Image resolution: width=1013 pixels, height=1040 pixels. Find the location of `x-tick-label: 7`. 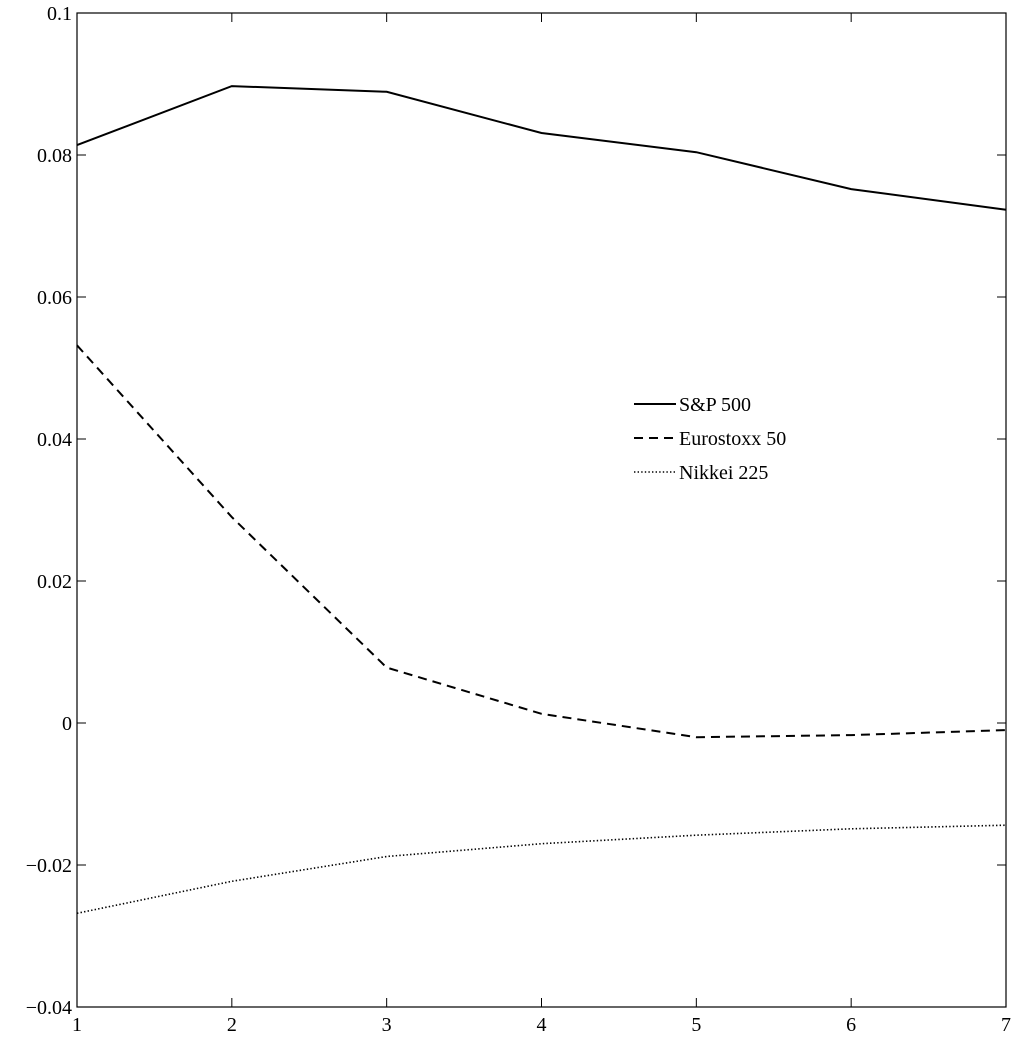

x-tick-label: 7 is located at coordinates (1006, 1025).